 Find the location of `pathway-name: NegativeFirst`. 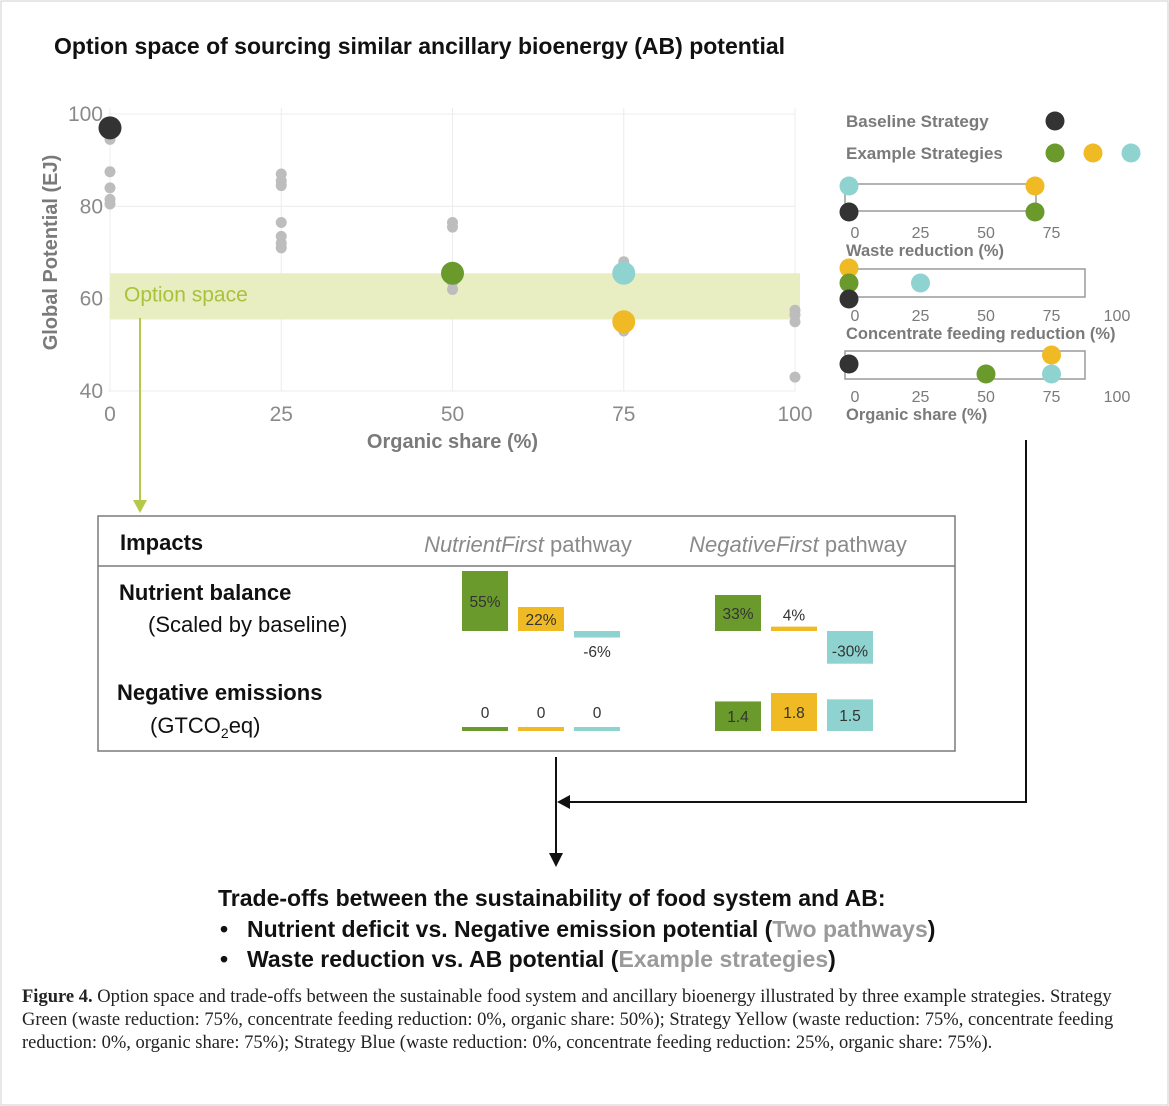

pathway-name: NegativeFirst is located at coordinates (754, 544).